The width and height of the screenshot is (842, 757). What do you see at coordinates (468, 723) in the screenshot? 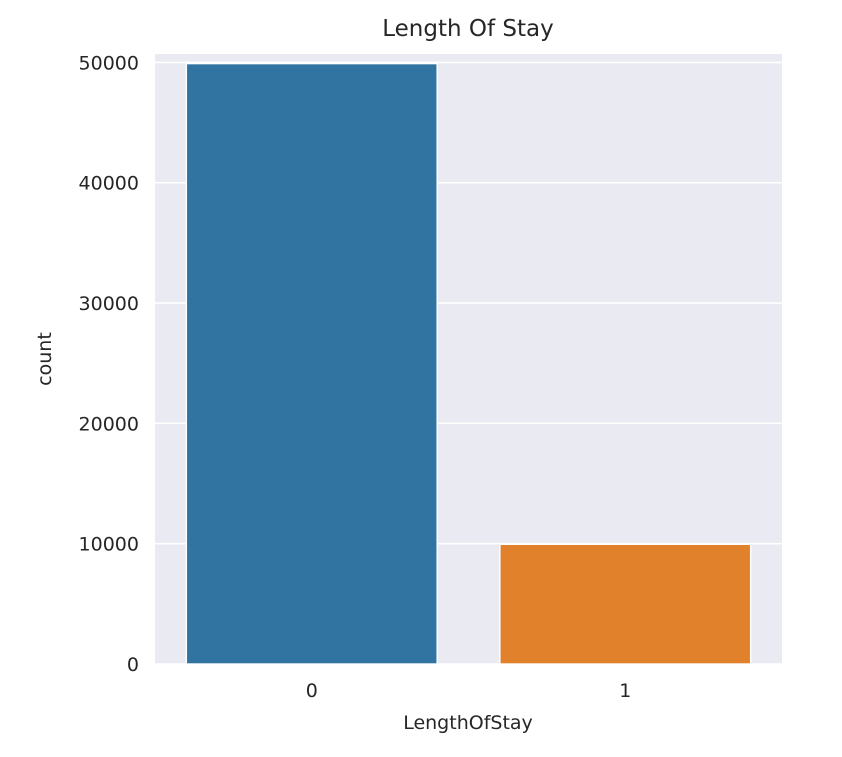
I see `x-axis-label: LengthOfStay` at bounding box center [468, 723].